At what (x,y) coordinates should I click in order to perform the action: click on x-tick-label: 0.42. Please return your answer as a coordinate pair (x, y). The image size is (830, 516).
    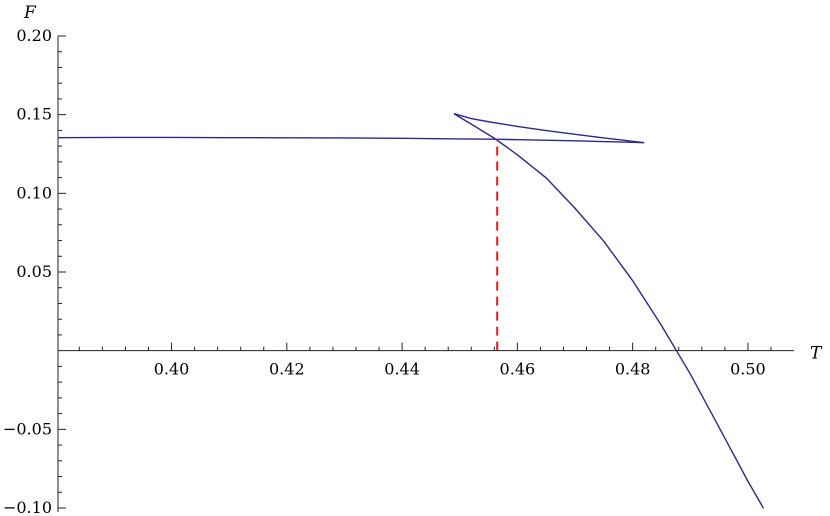
    Looking at the image, I should click on (287, 369).